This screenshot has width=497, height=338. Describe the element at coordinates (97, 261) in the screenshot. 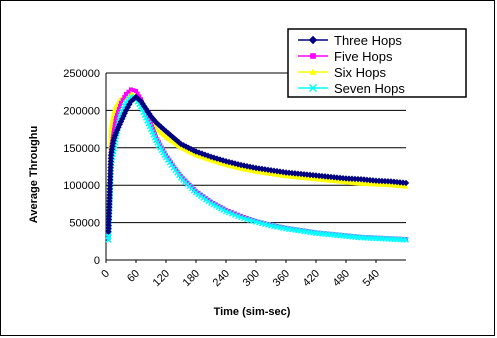

I see `y-tick-label: 0` at that location.